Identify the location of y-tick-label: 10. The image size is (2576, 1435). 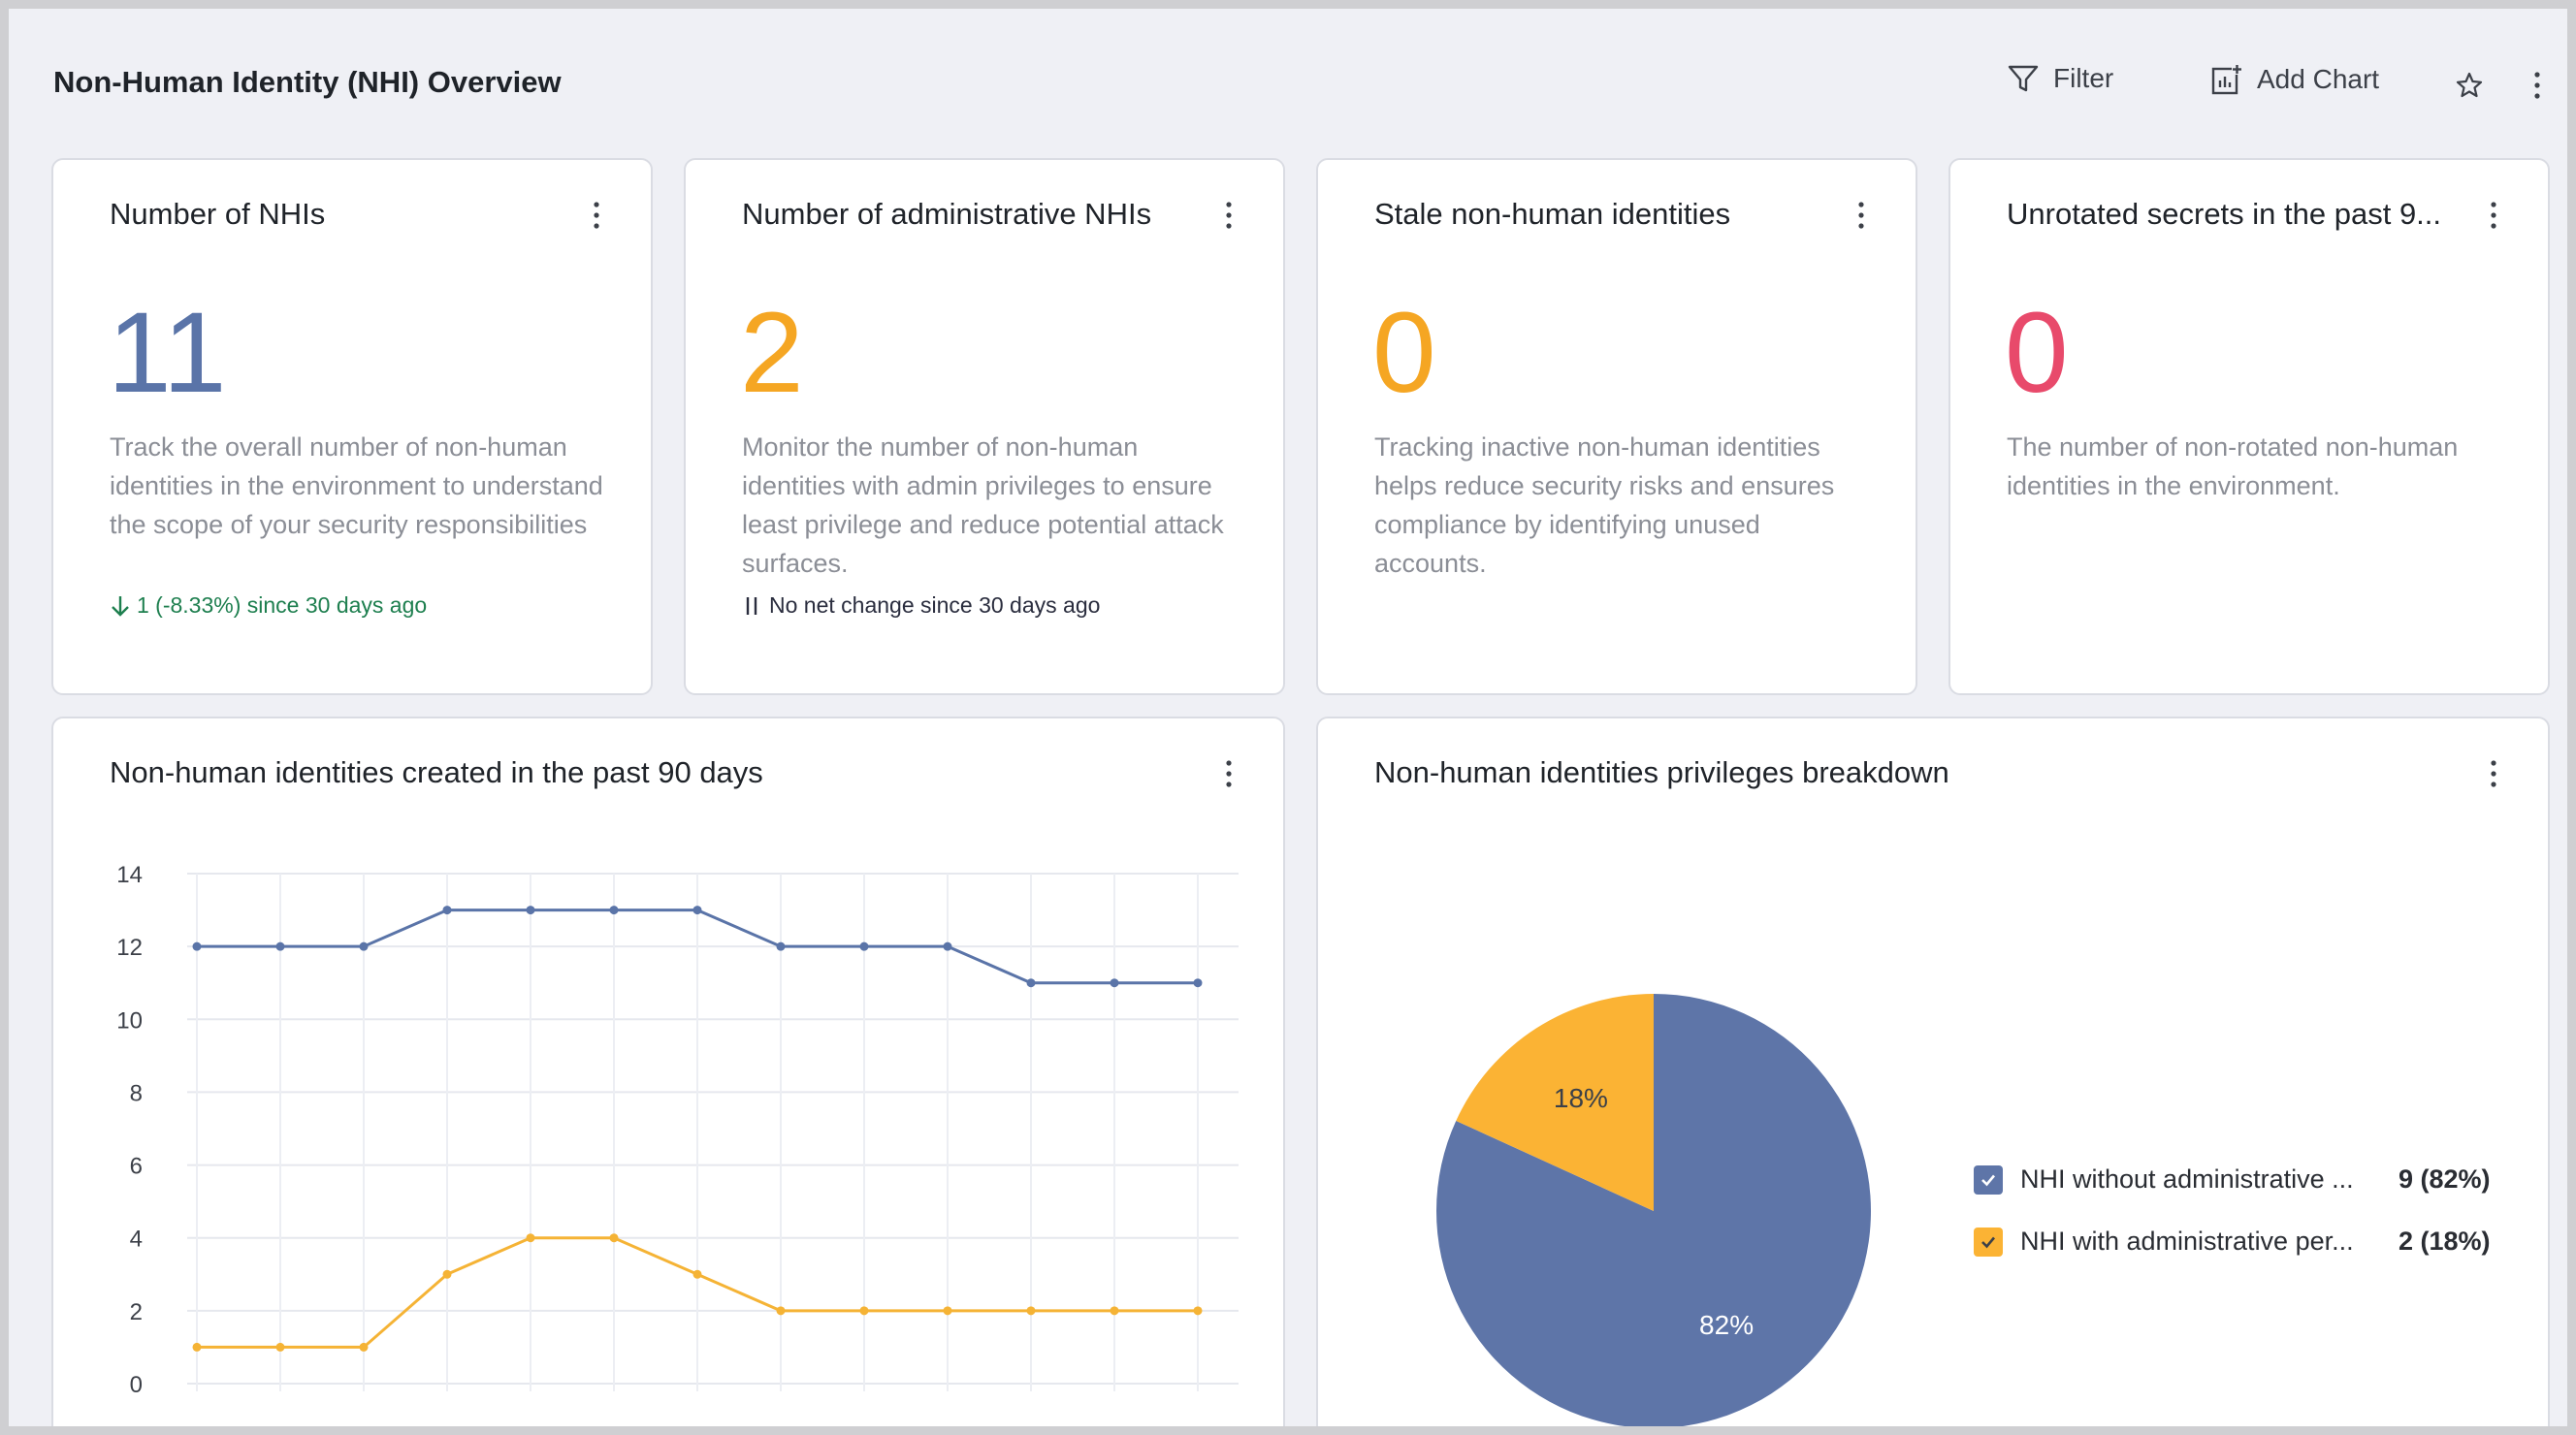
(129, 1021).